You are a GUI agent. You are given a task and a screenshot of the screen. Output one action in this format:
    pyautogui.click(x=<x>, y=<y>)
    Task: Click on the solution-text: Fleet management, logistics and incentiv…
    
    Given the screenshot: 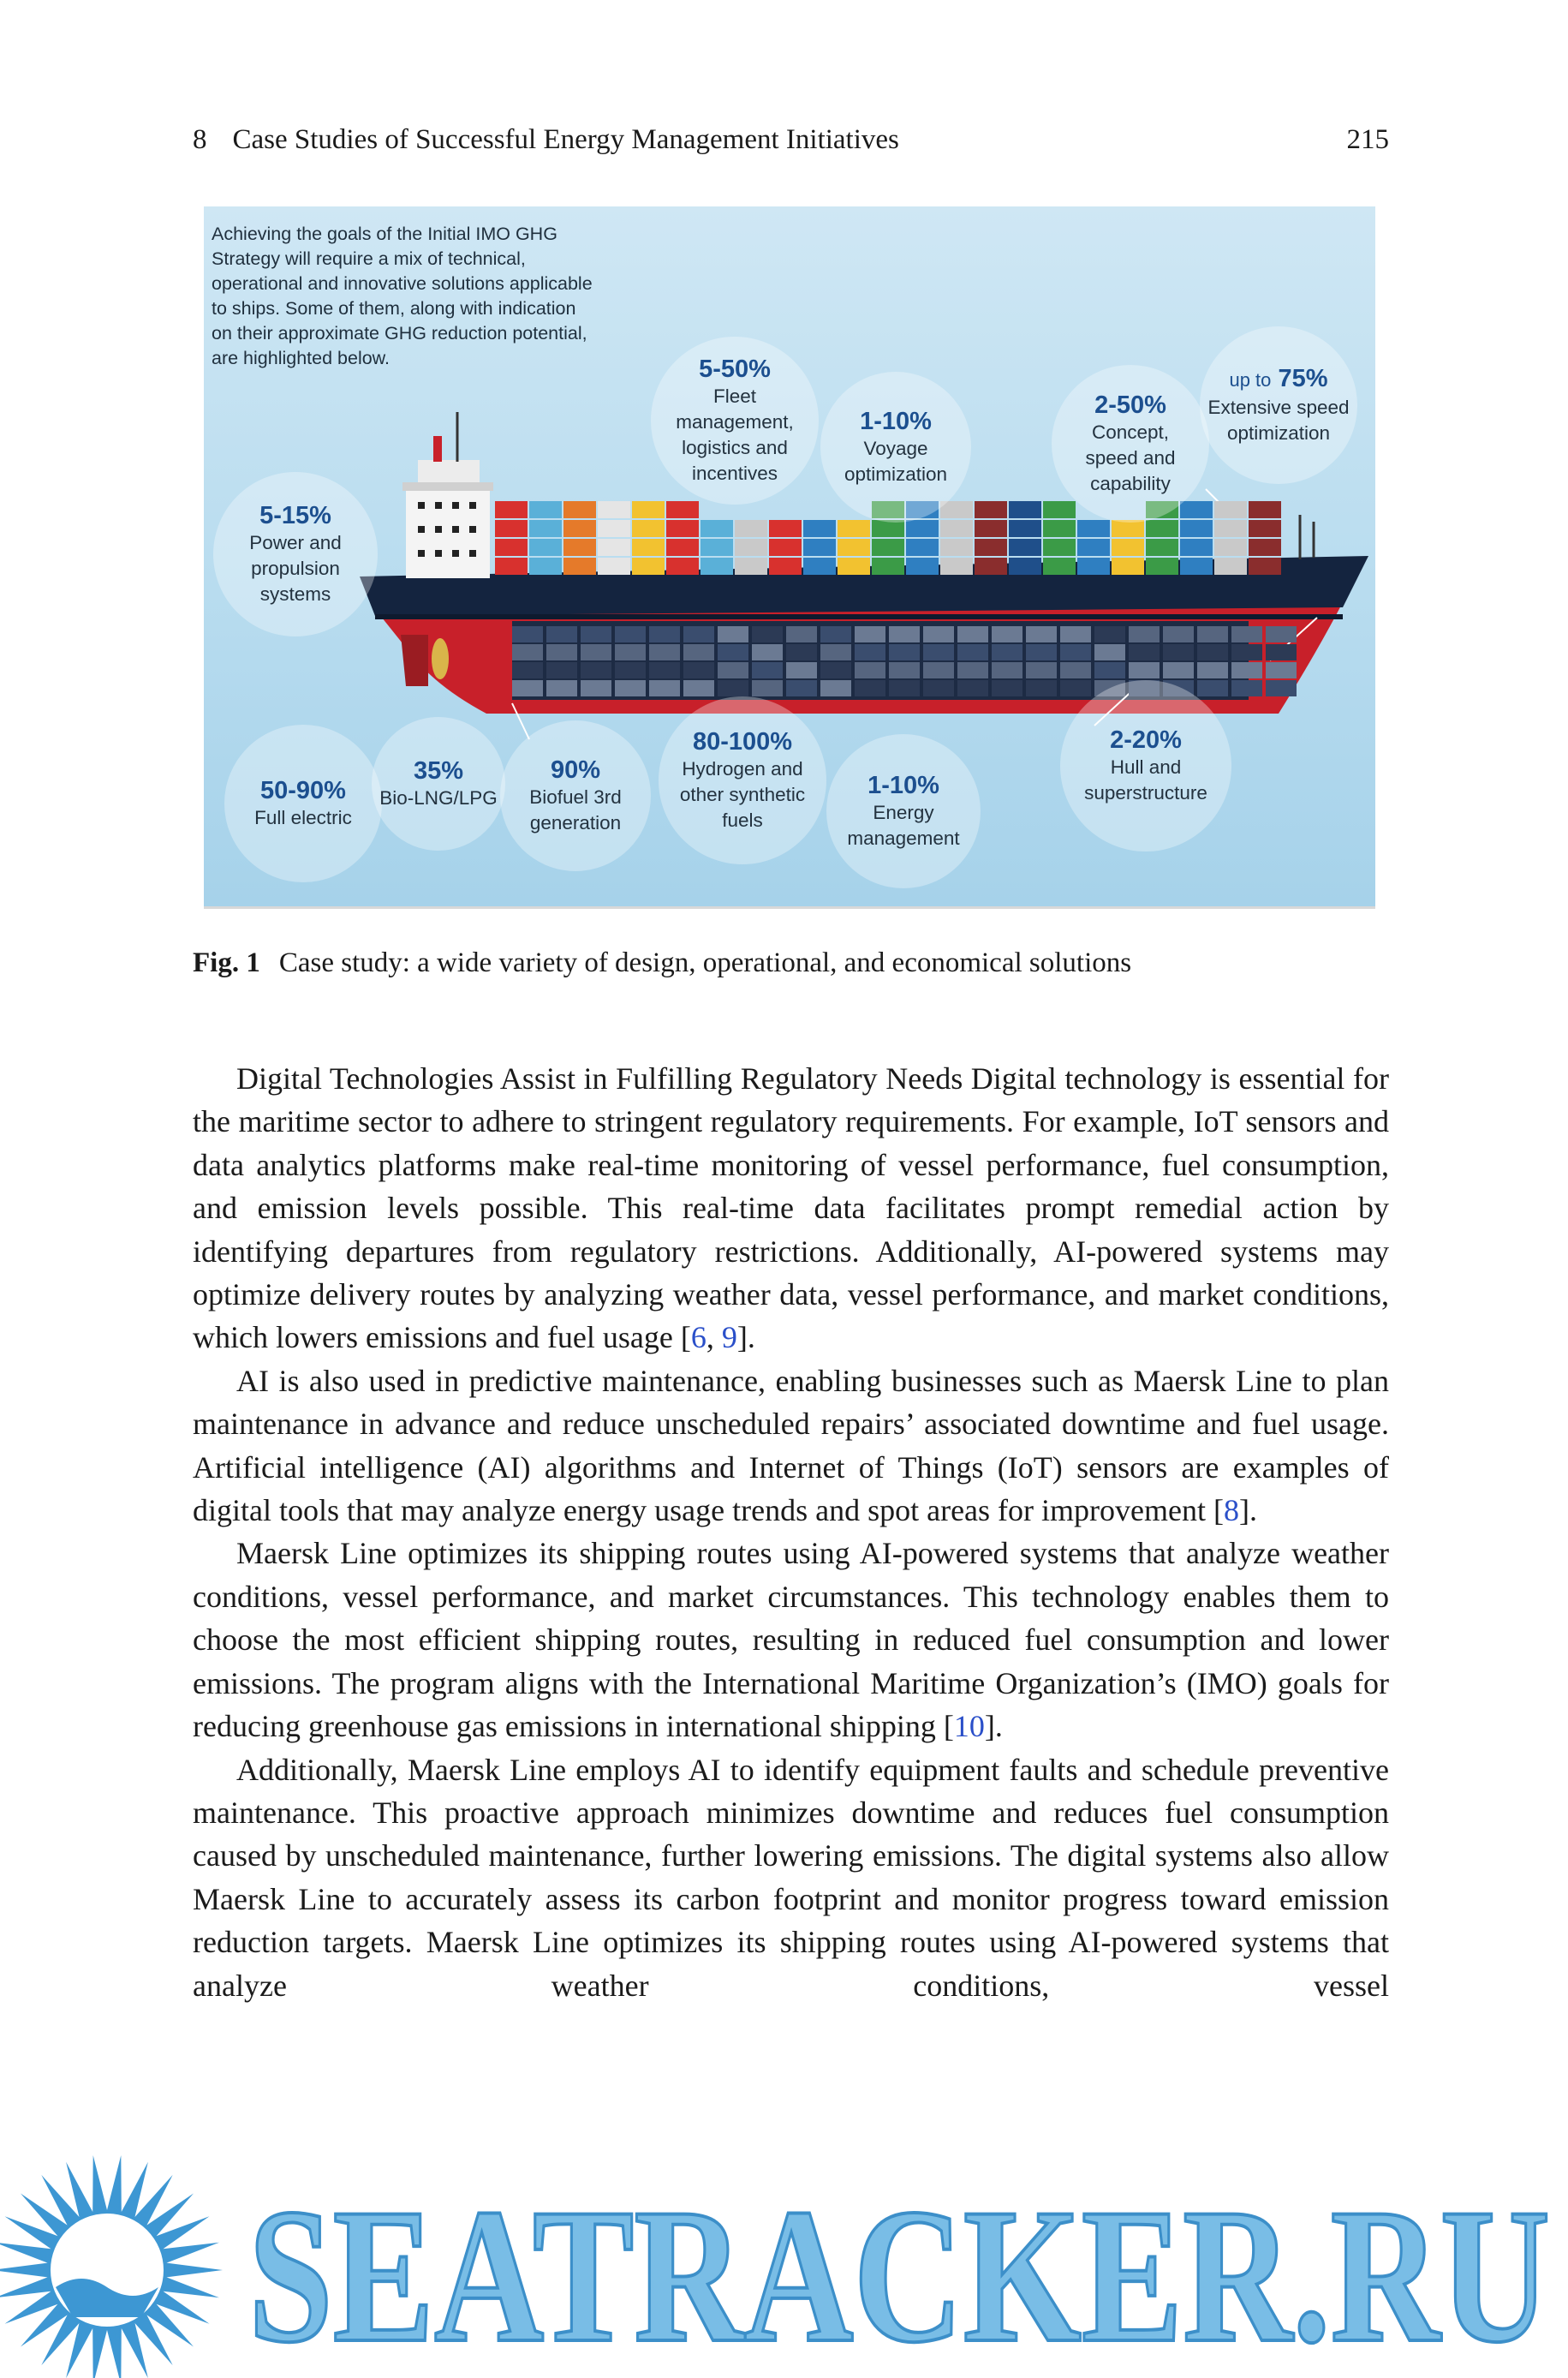 What is the action you would take?
    pyautogui.click(x=735, y=434)
    